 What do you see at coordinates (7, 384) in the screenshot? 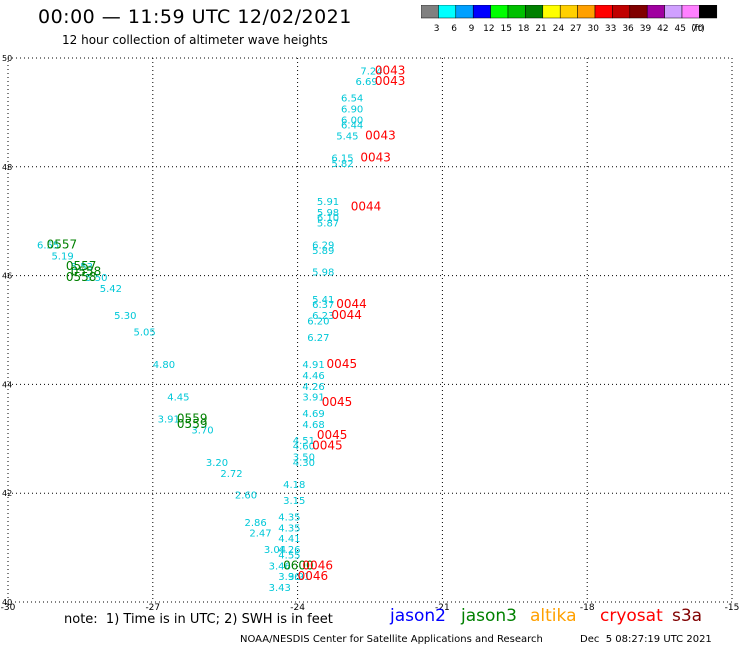
I see `y-tick-label: 44` at bounding box center [7, 384].